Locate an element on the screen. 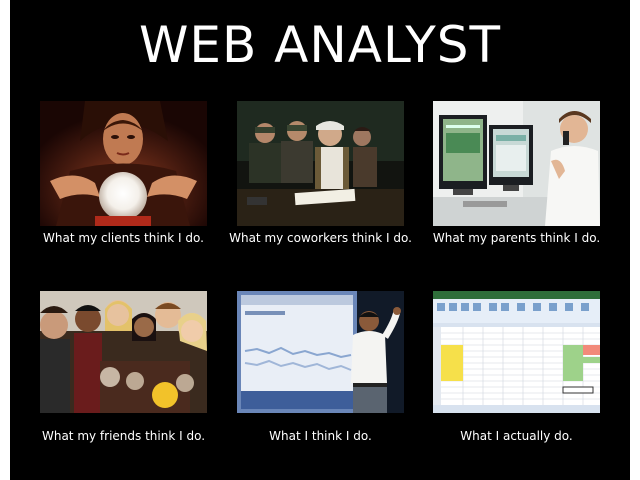 This screenshot has width=640, height=480. fortune-teller-photo is located at coordinates (123, 163).